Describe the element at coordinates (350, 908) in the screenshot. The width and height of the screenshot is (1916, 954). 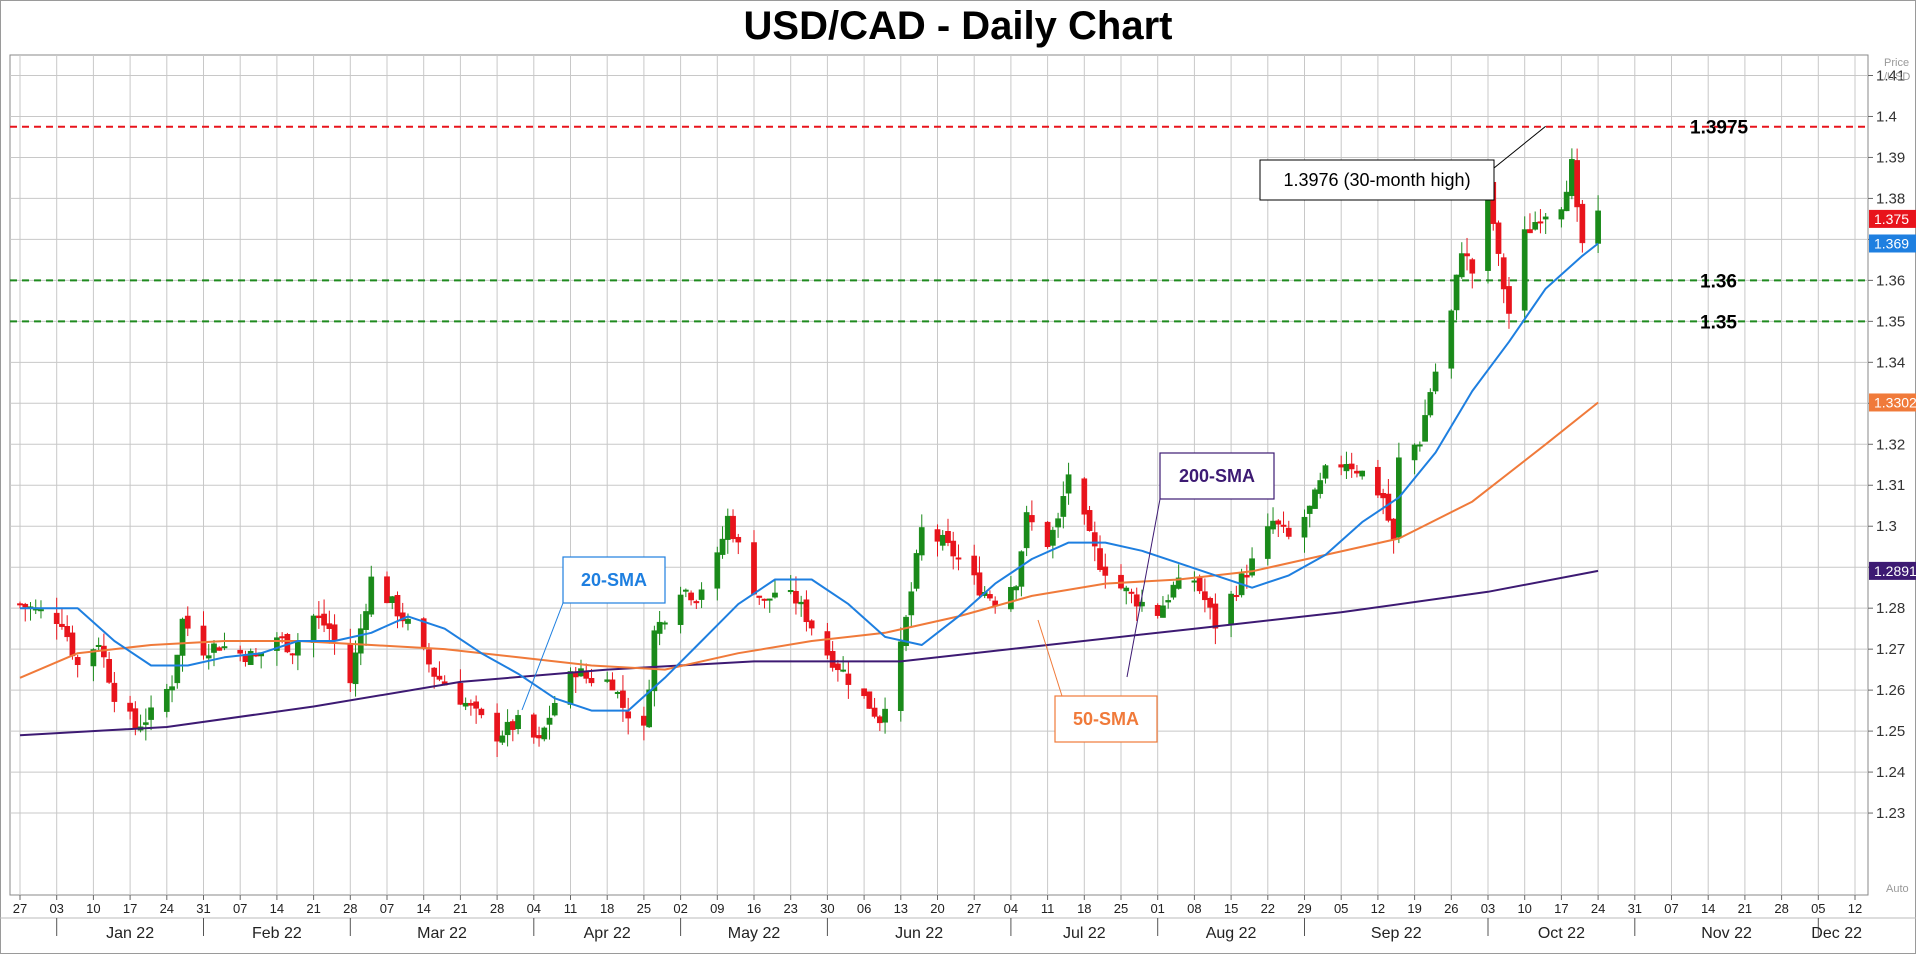
I see `x-tick-label: 28` at that location.